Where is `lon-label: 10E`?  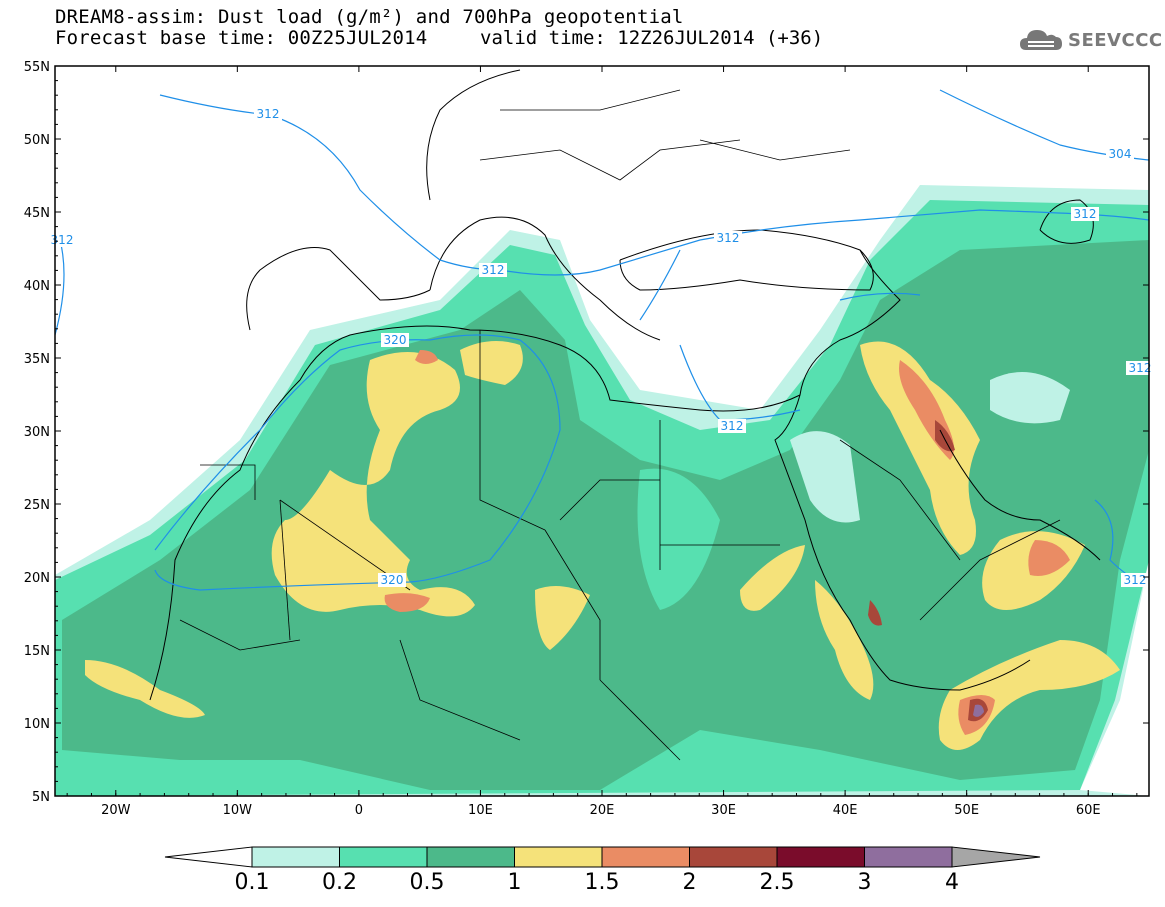 lon-label: 10E is located at coordinates (480, 810).